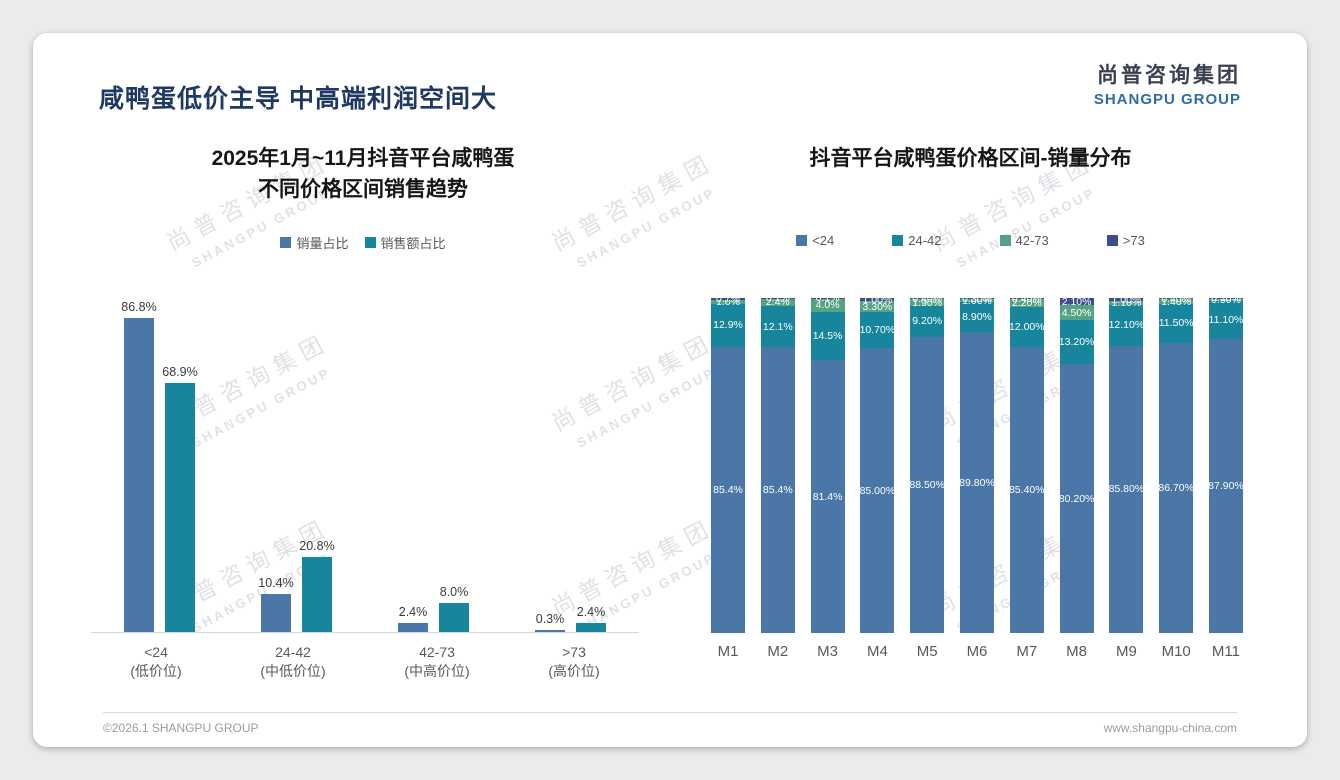 This screenshot has width=1340, height=780. Describe the element at coordinates (823, 240) in the screenshot. I see `legend-label: <24` at that location.